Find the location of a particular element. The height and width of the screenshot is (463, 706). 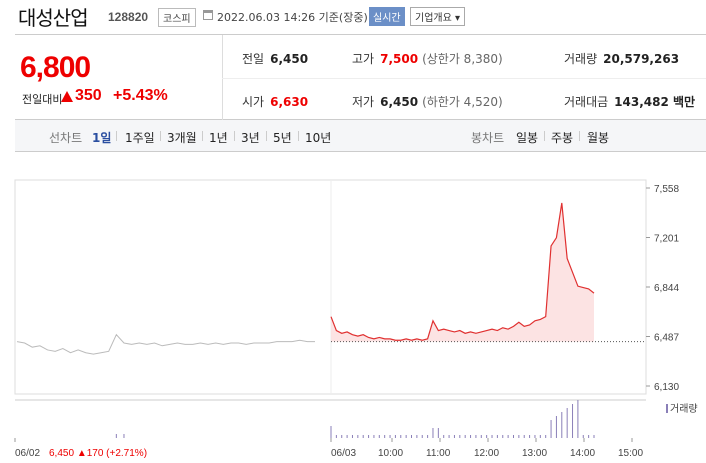

chart-tabs: 선차트 1일 1주일 3개월 1년 3년 5년 10년 봉차트 일봉 주봉 월봉 is located at coordinates (360, 136).